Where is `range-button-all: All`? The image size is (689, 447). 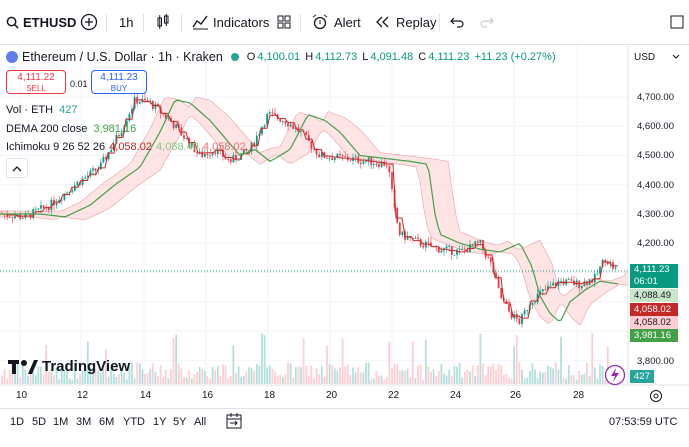 range-button-all: All is located at coordinates (200, 422).